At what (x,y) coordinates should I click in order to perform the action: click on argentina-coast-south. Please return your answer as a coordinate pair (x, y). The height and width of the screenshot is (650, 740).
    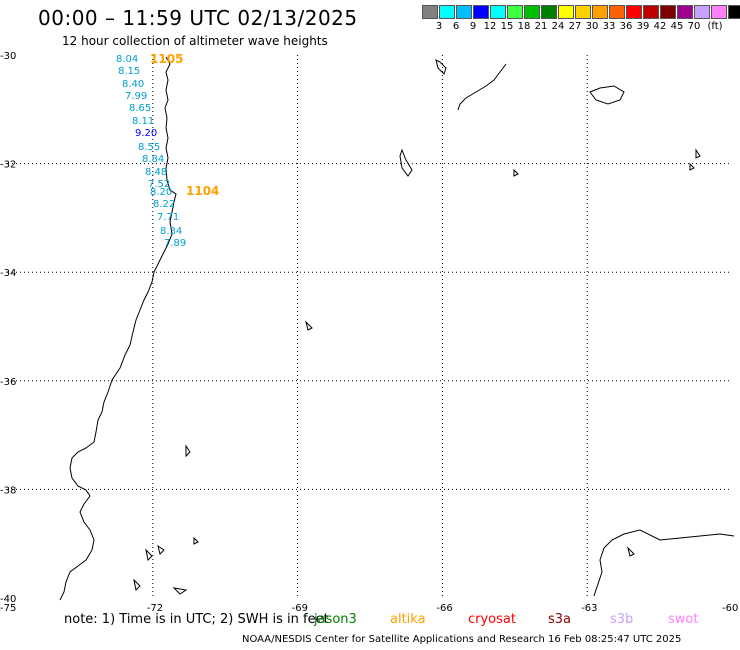
    Looking at the image, I should click on (664, 563).